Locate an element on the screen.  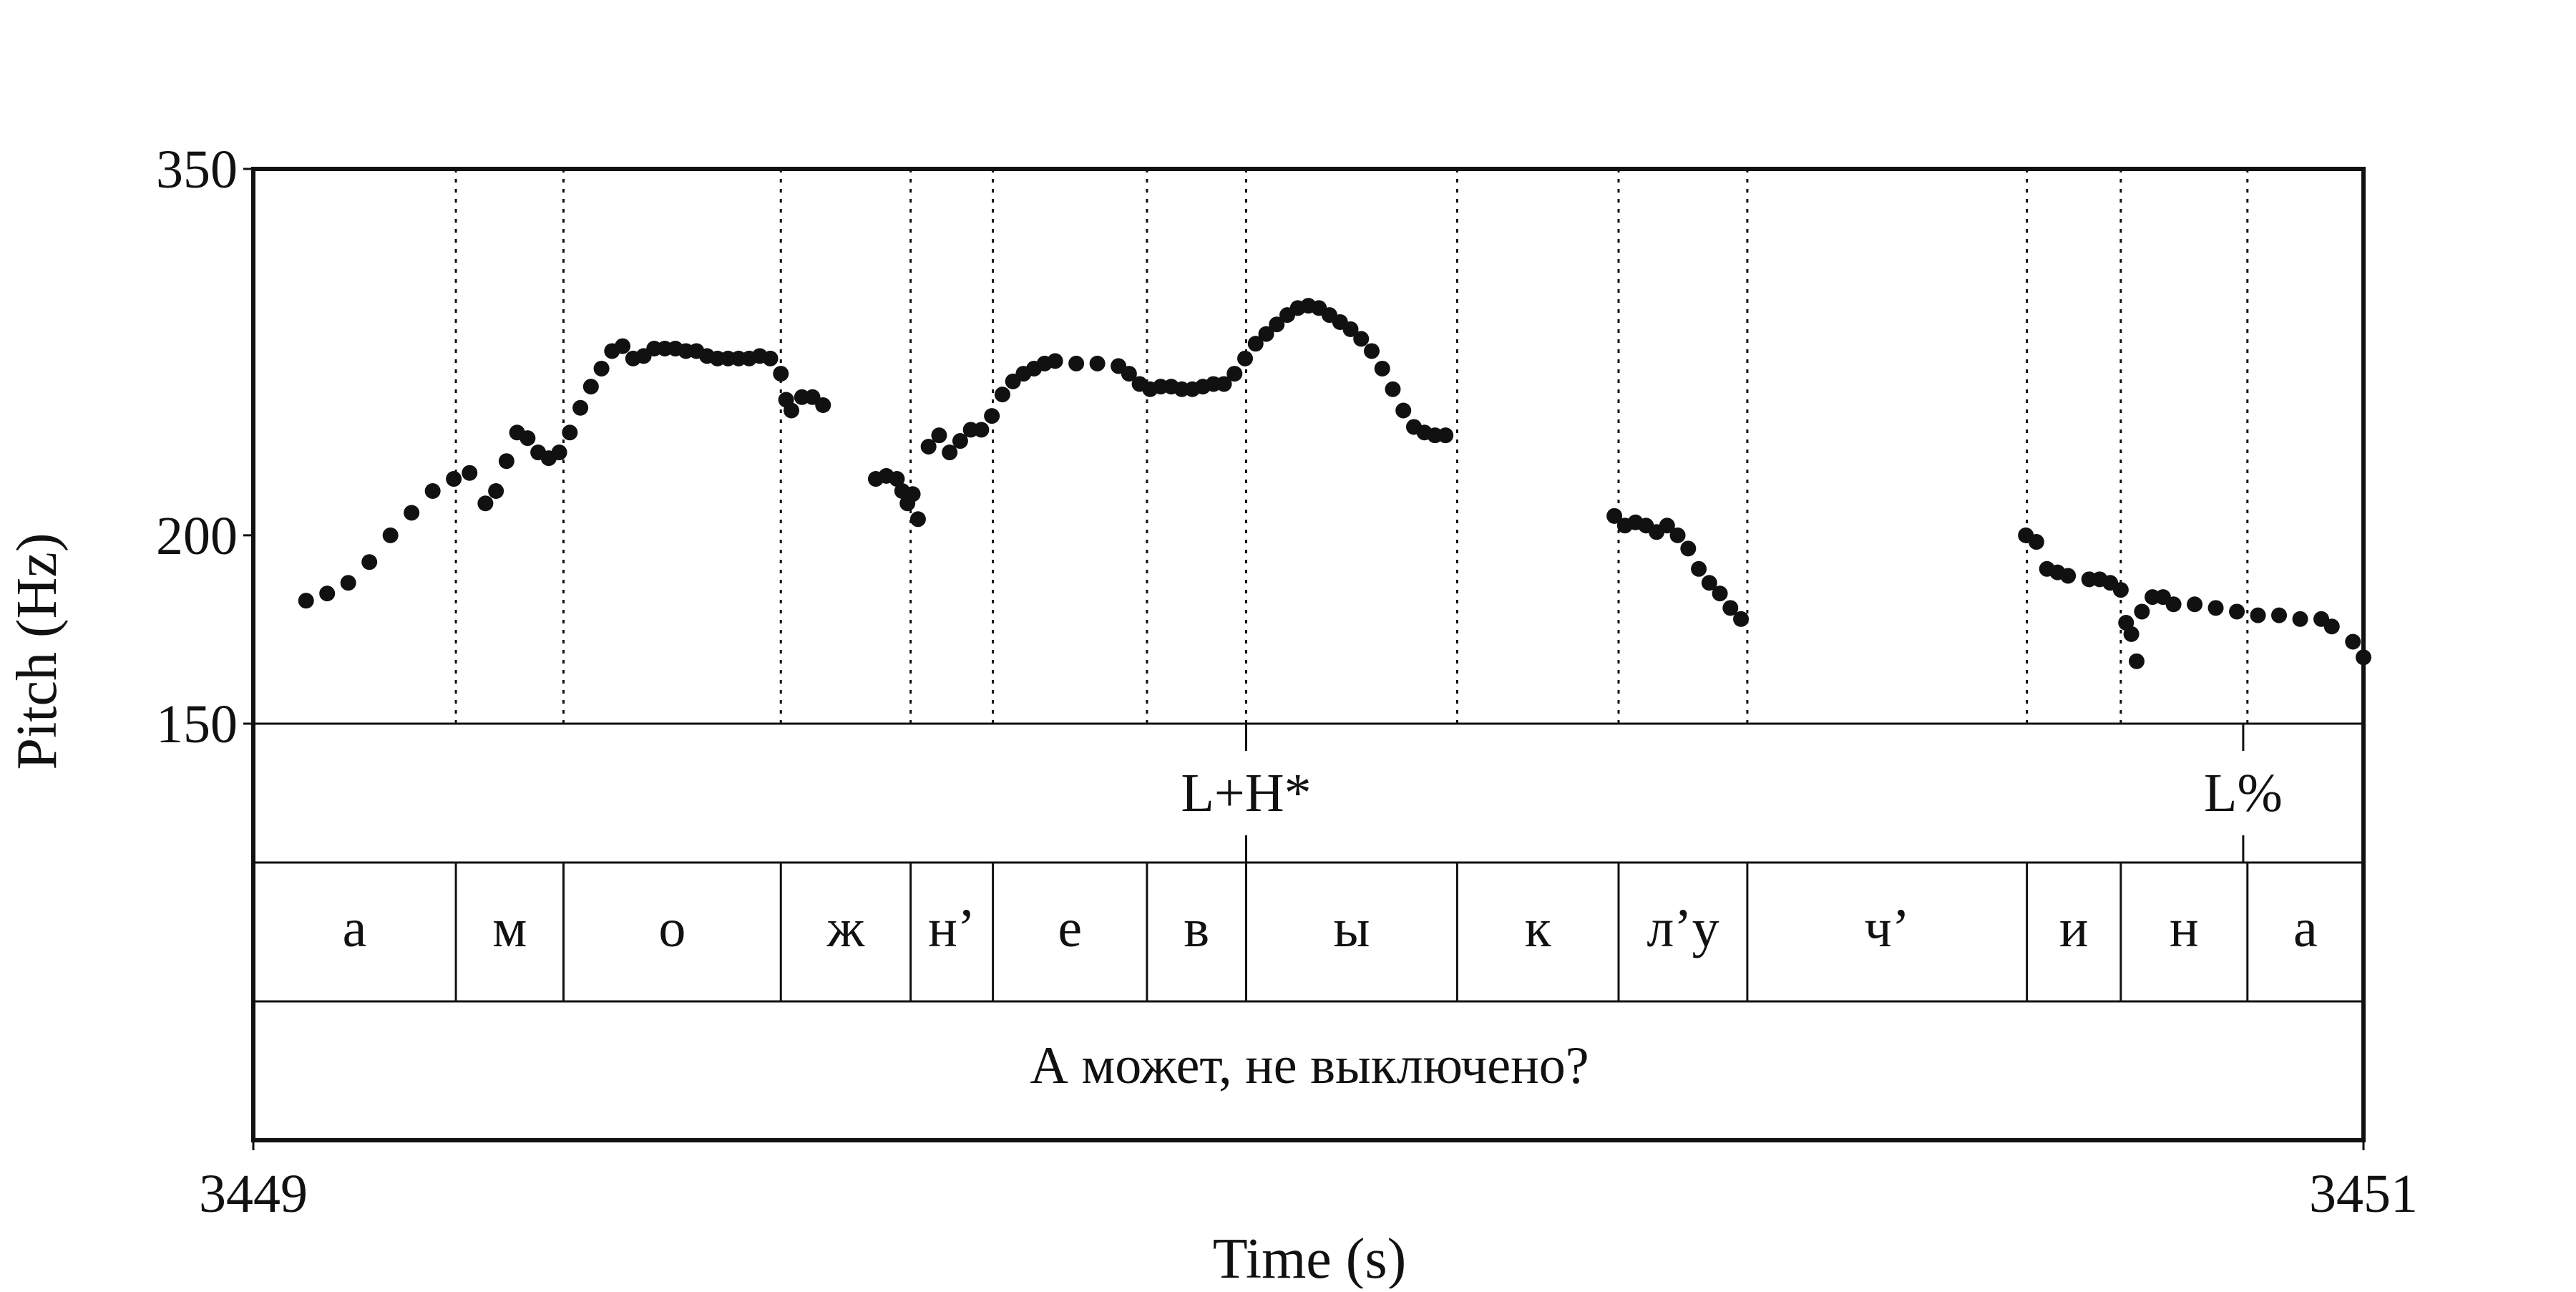
segment-label: м is located at coordinates (509, 928).